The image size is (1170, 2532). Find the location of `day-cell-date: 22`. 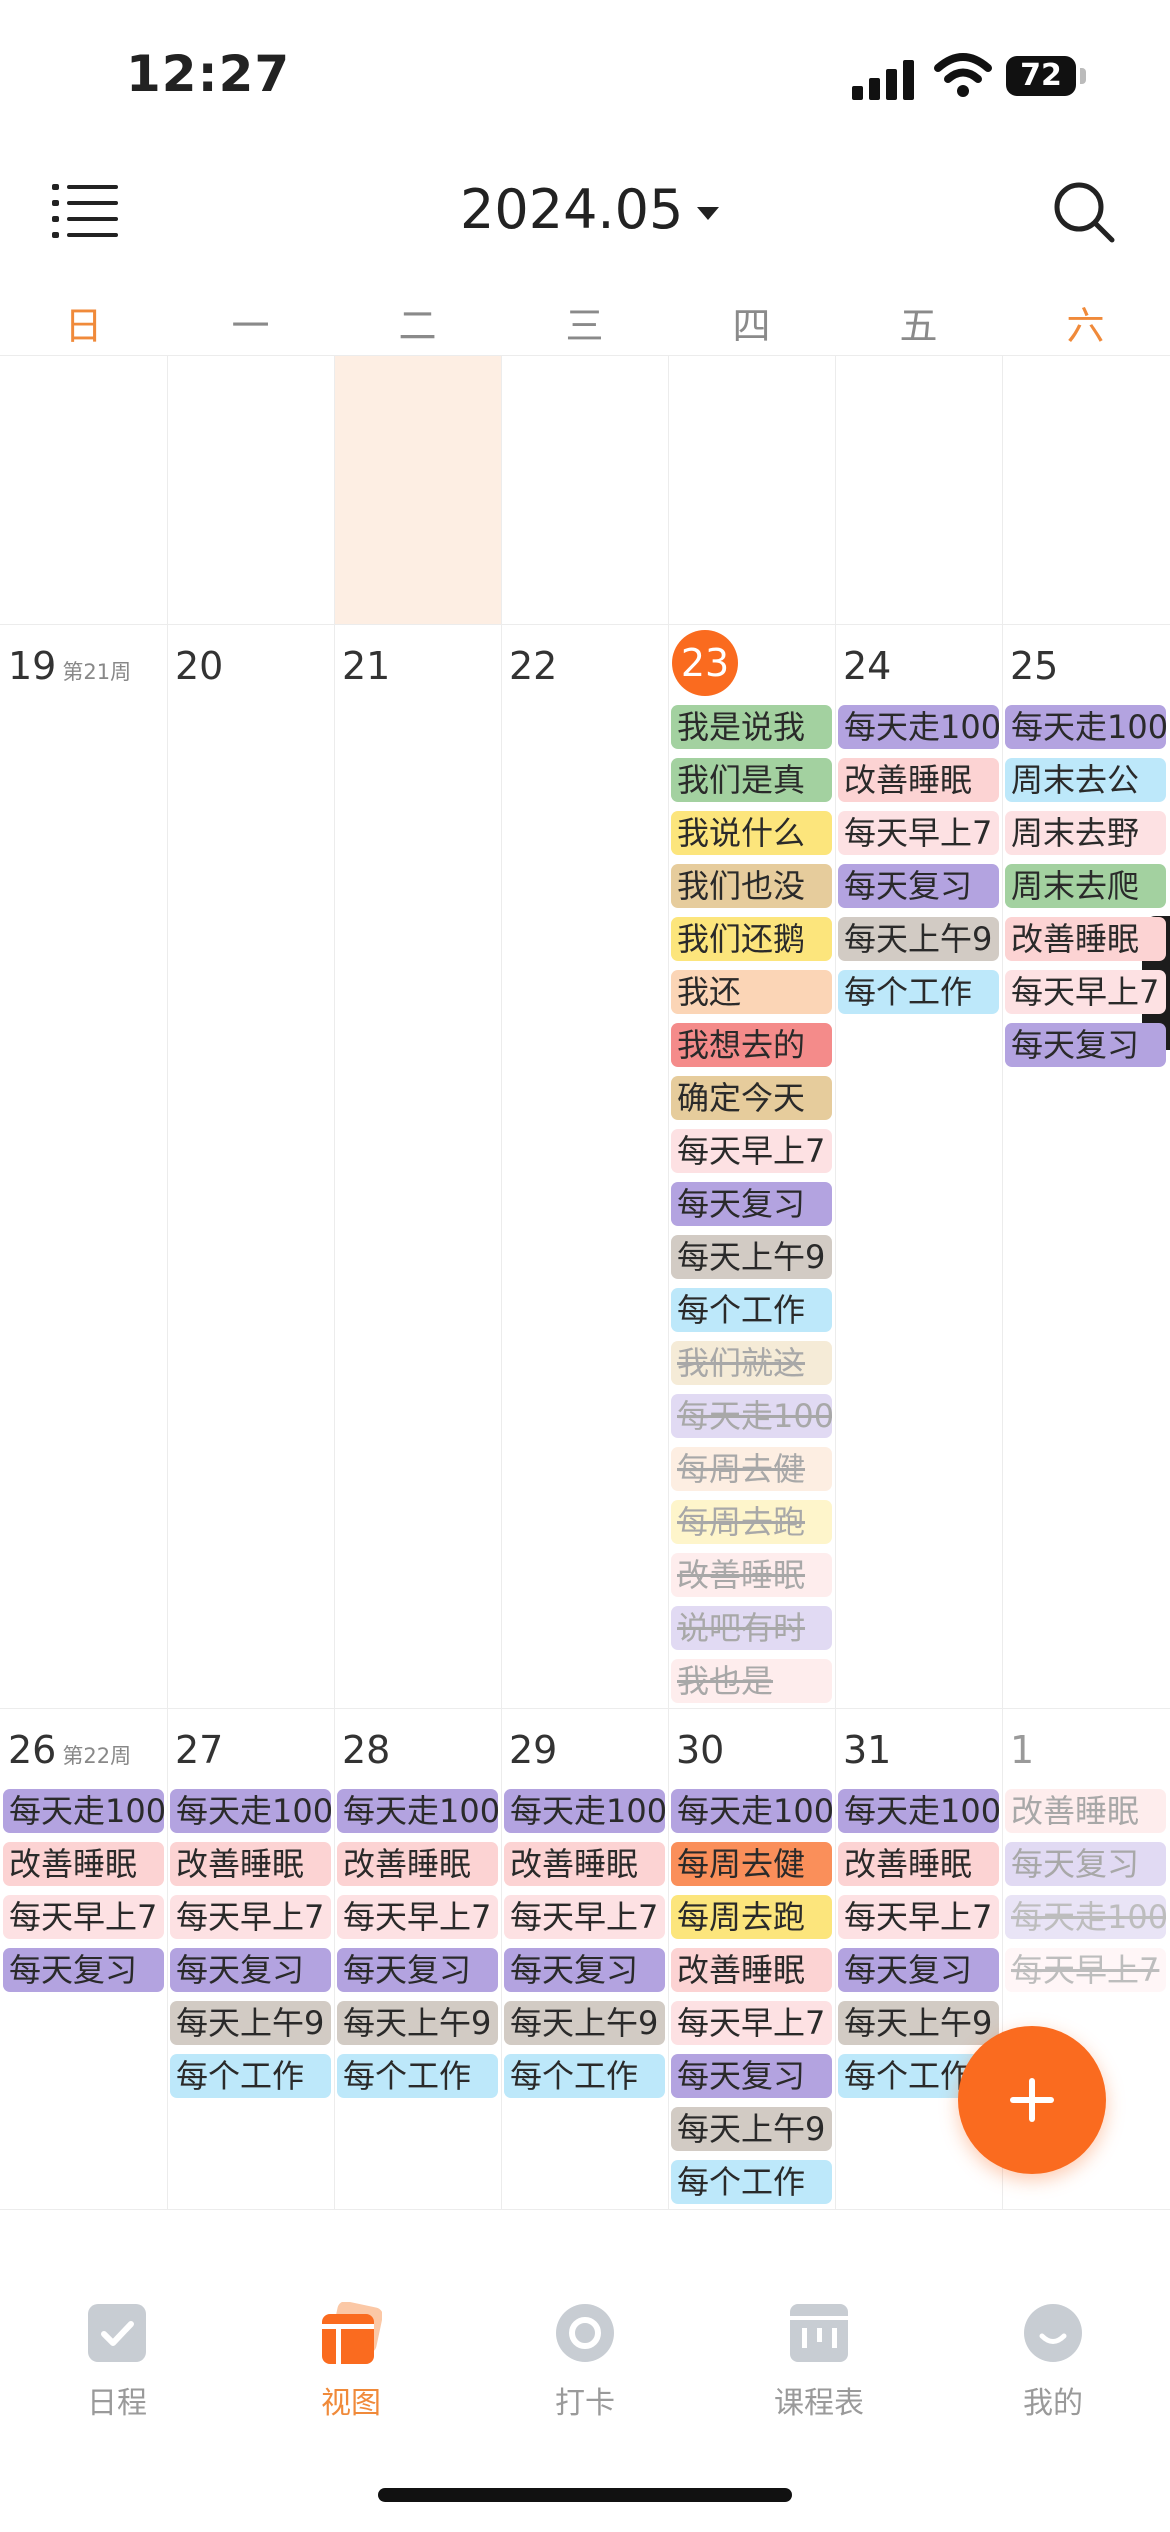

day-cell-date: 22 is located at coordinates (533, 666).